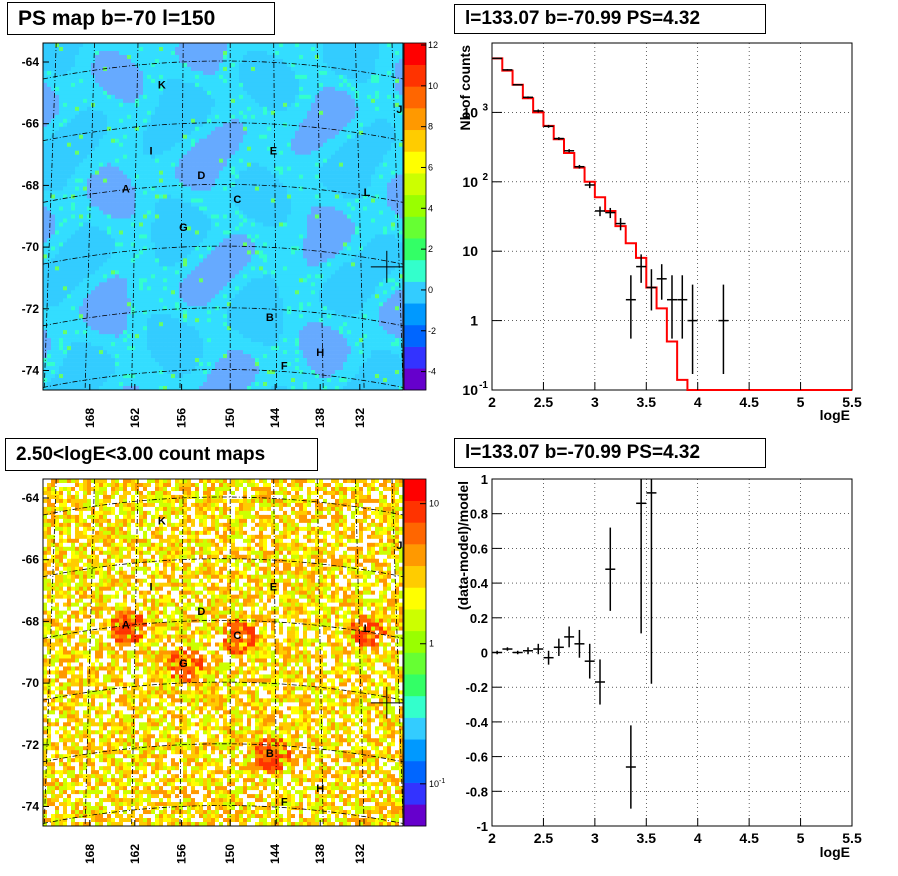  What do you see at coordinates (430, 167) in the screenshot?
I see `colorbar-tick-label: 6` at bounding box center [430, 167].